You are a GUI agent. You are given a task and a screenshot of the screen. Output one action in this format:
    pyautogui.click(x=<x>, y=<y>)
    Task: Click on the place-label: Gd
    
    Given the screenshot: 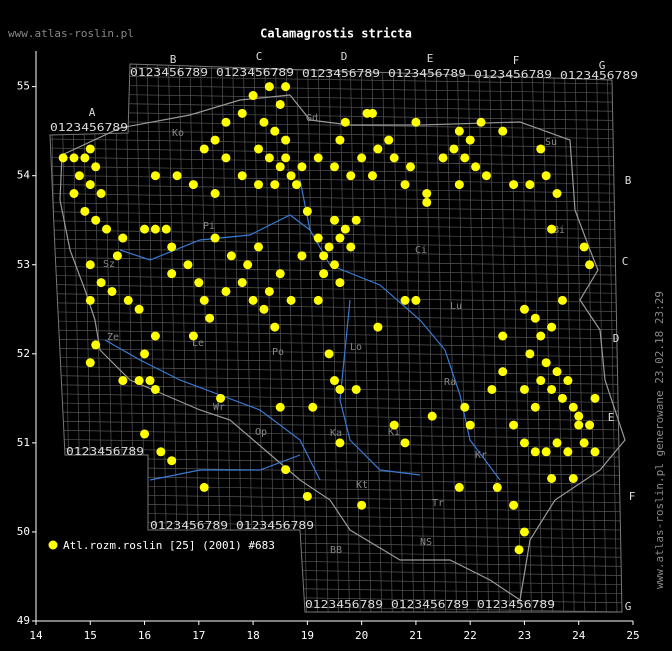 What is the action you would take?
    pyautogui.click(x=312, y=118)
    